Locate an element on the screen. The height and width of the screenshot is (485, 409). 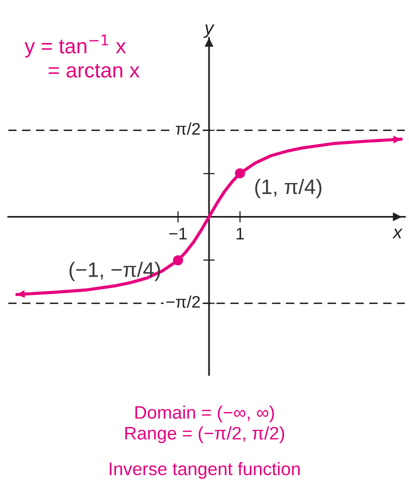
y-tick-label: −π/2 is located at coordinates (183, 302).